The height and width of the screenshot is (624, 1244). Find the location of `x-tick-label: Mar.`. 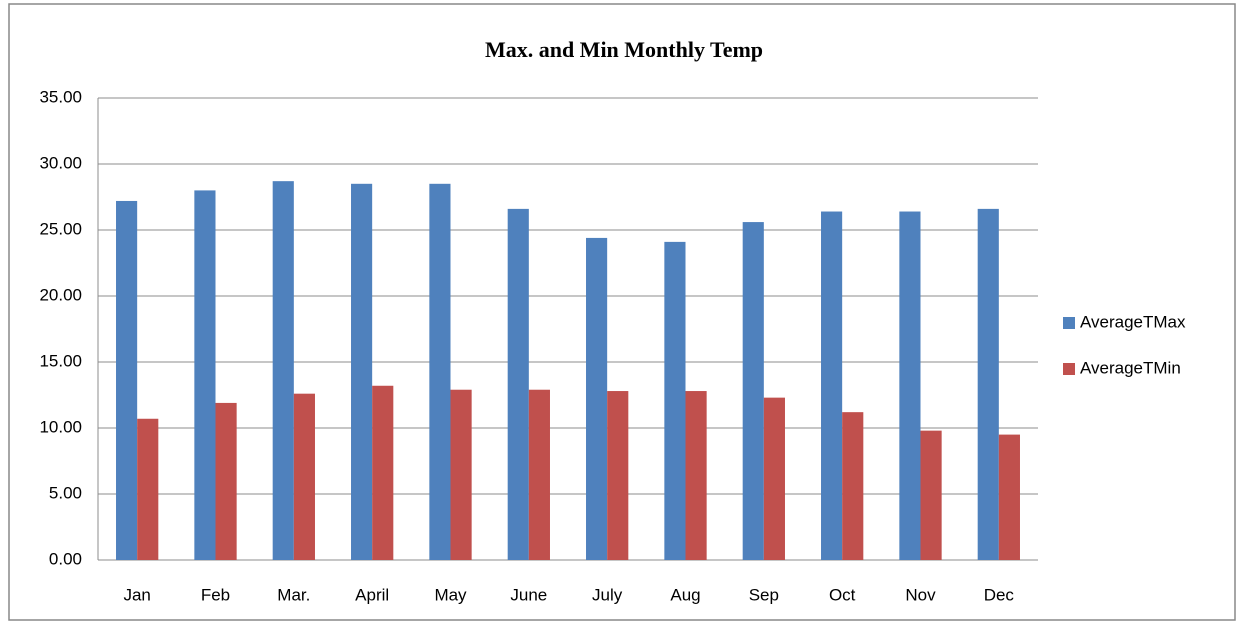

x-tick-label: Mar. is located at coordinates (293, 594).